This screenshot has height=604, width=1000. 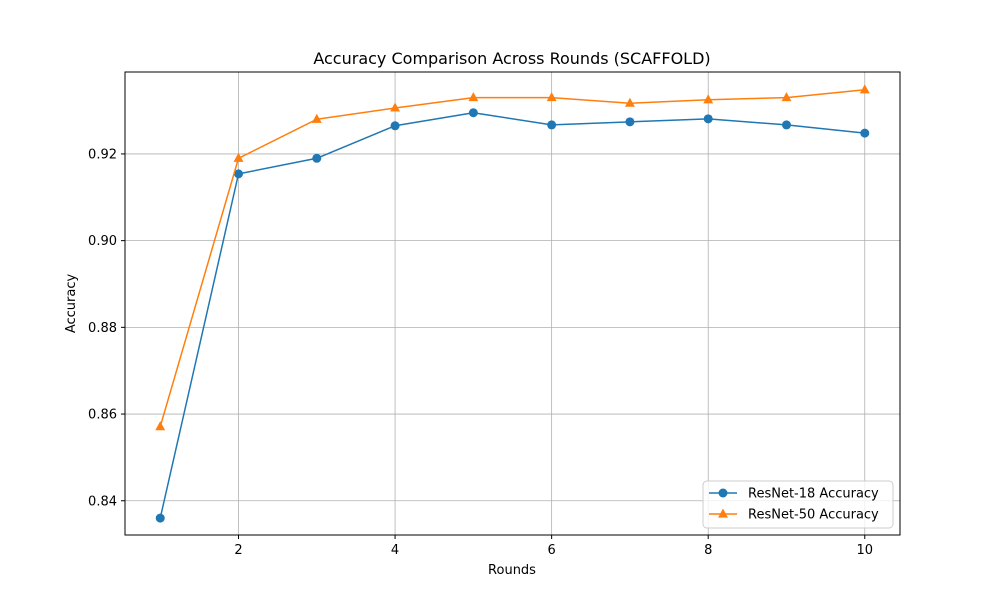 I want to click on y-tick-label: 0.92, so click(x=102, y=154).